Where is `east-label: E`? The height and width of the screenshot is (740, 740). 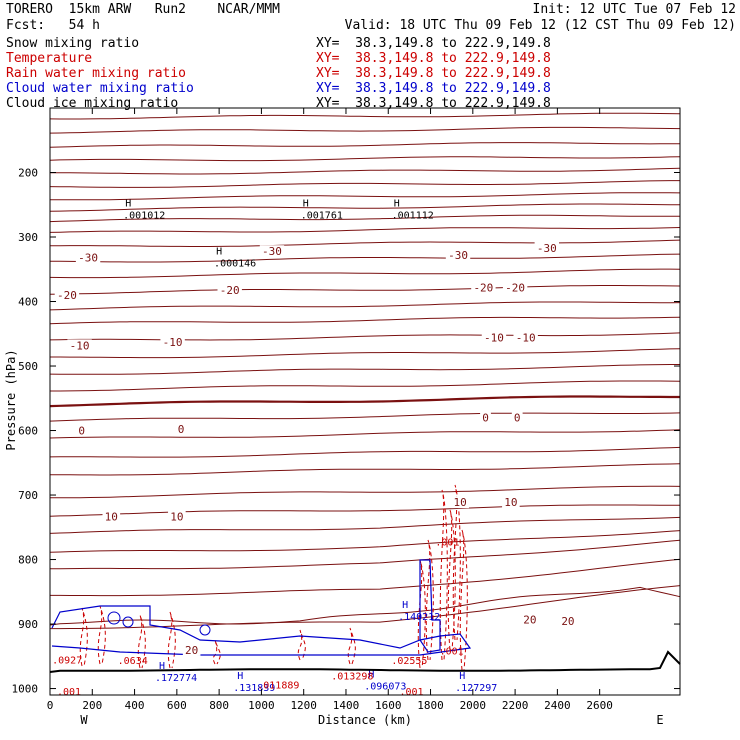
east-label: E is located at coordinates (659, 720).